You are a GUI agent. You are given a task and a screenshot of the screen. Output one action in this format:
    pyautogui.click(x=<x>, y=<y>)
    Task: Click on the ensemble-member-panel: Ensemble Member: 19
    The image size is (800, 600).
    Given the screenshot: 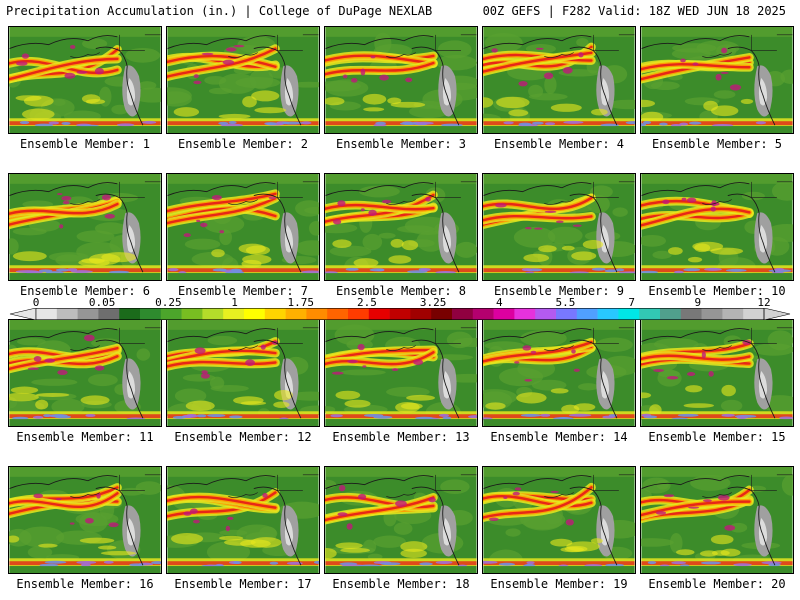 What is the action you would take?
    pyautogui.click(x=559, y=528)
    